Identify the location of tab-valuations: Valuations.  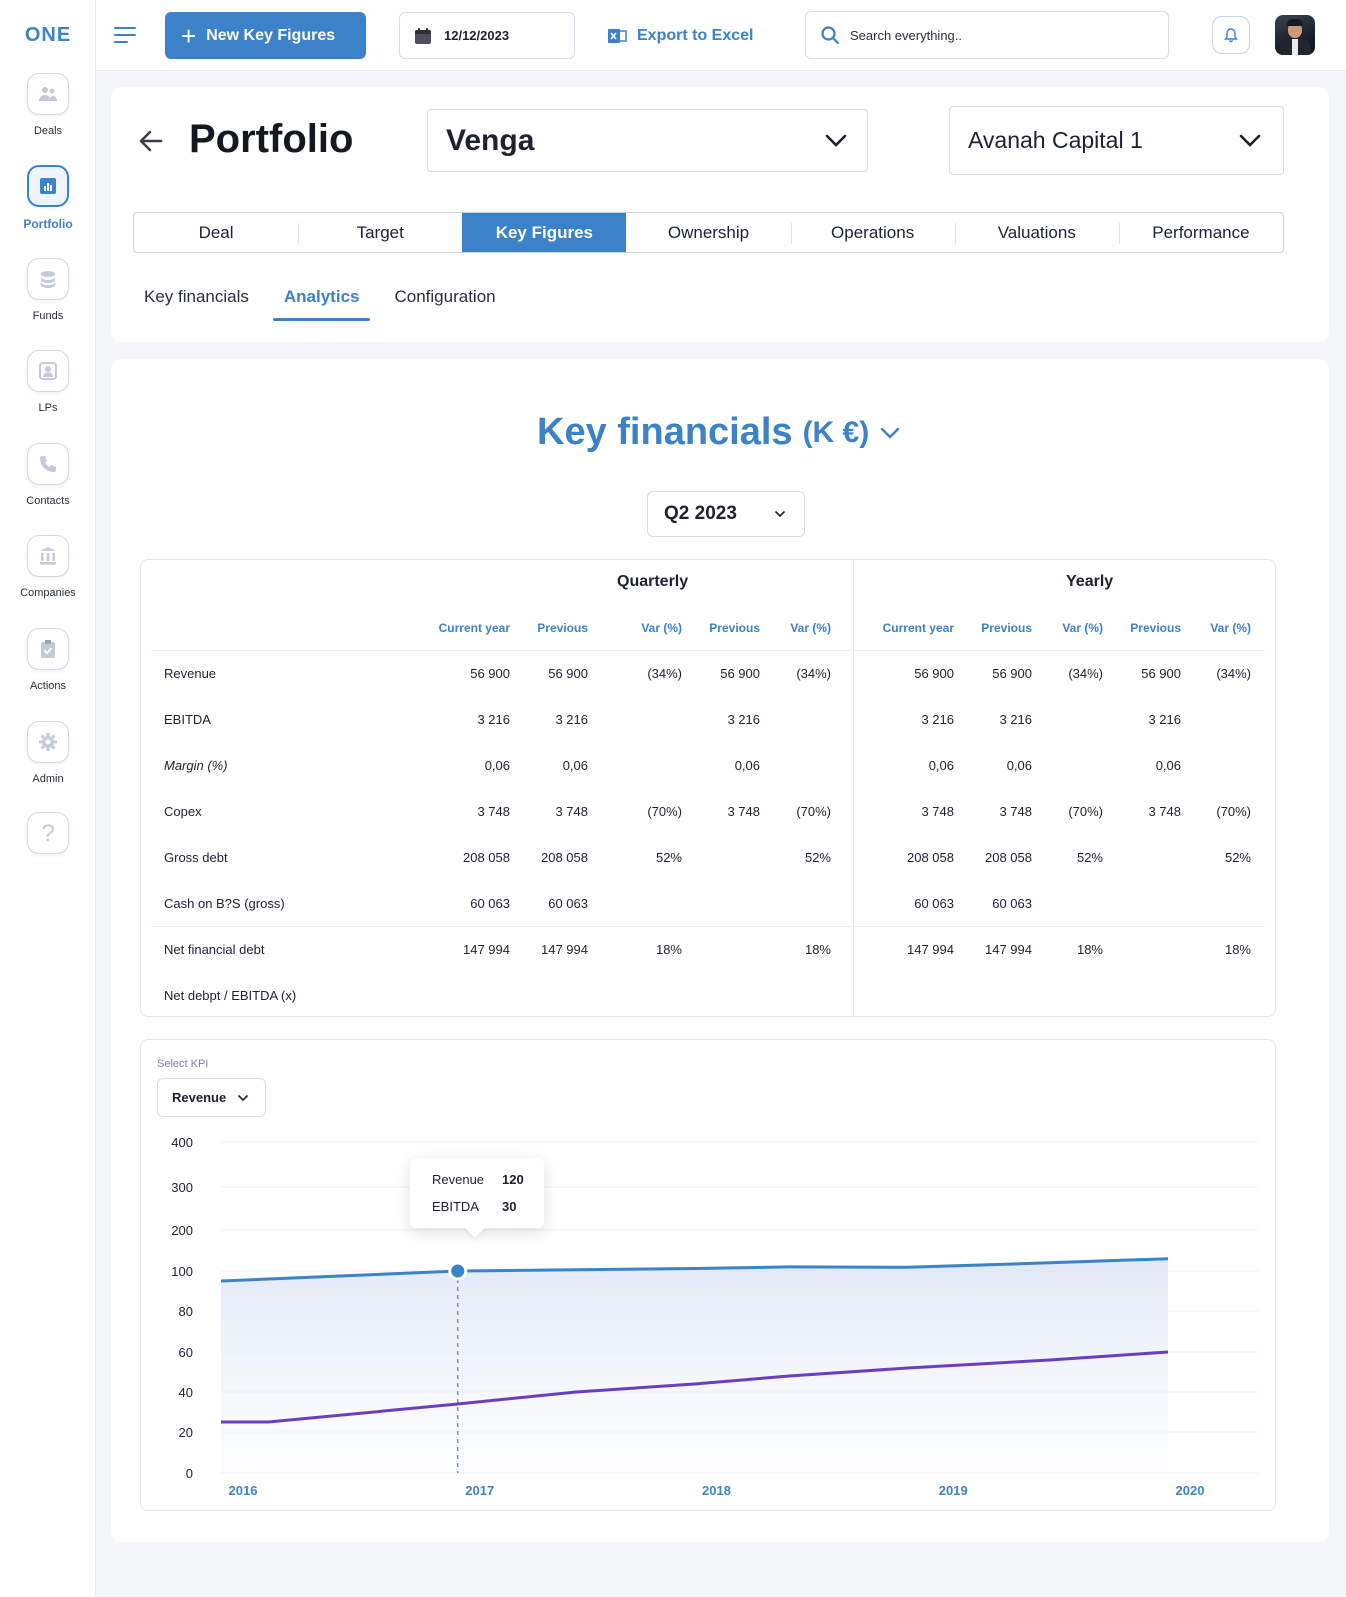
(1036, 232).